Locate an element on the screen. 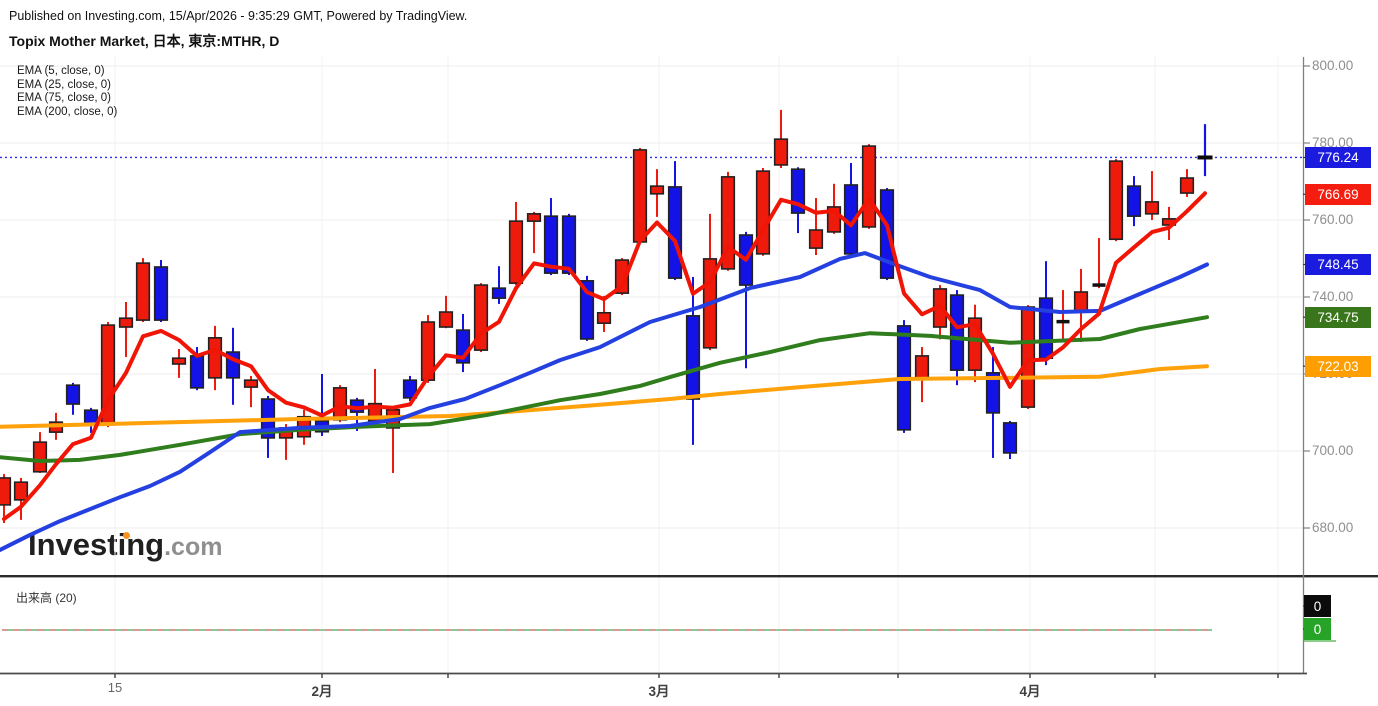 This screenshot has height=706, width=1378. volume-indicator-label: 出来高 (20) is located at coordinates (46, 598).